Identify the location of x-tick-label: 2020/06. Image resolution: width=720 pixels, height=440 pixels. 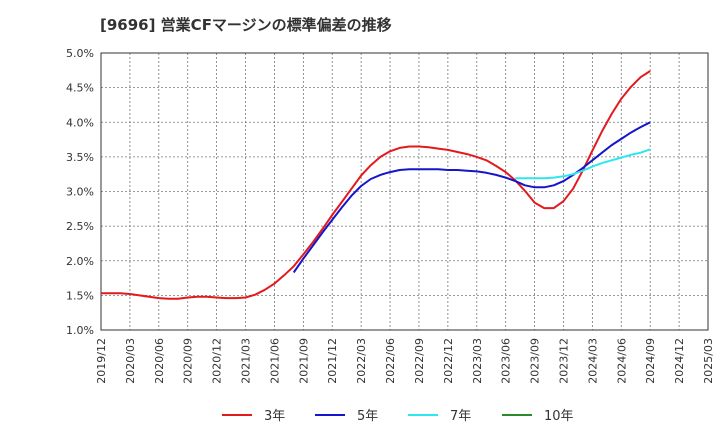
(159, 361).